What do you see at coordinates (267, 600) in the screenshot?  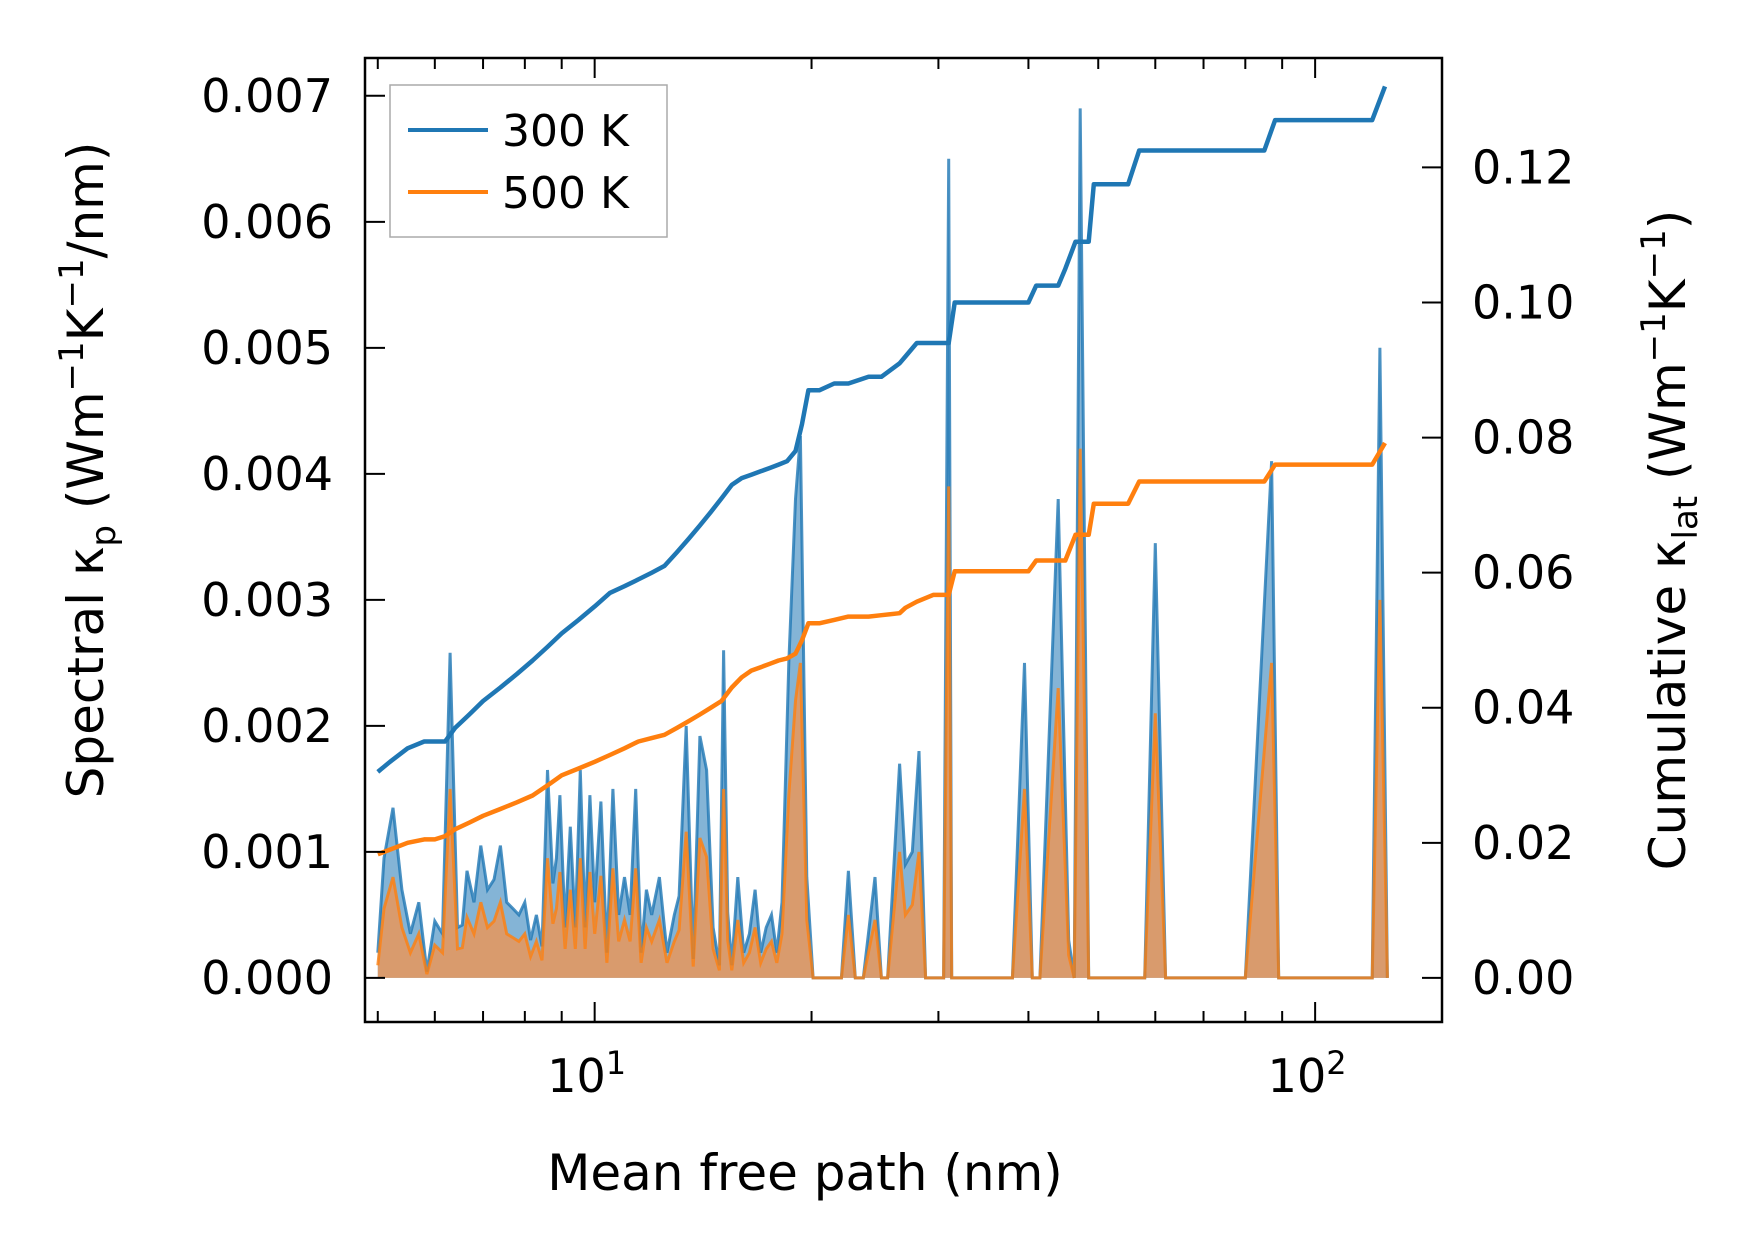 I see `y-left-tick-label: 0.003` at bounding box center [267, 600].